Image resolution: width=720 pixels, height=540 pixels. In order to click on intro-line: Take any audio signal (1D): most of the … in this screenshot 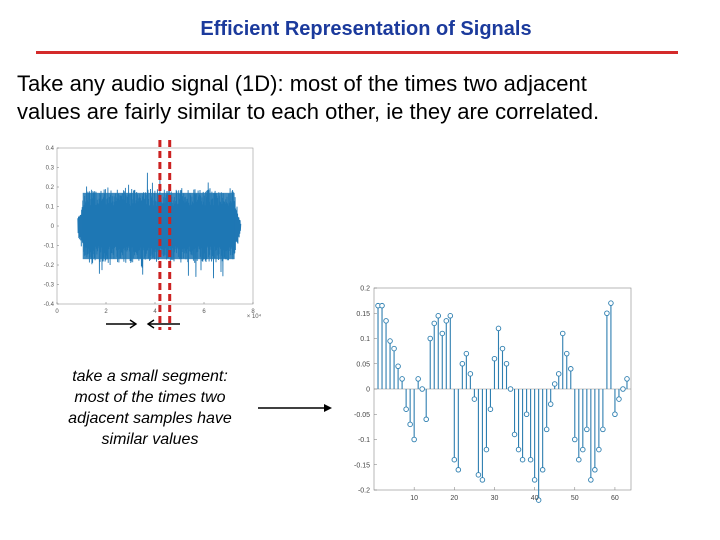, I will do `click(302, 83)`.